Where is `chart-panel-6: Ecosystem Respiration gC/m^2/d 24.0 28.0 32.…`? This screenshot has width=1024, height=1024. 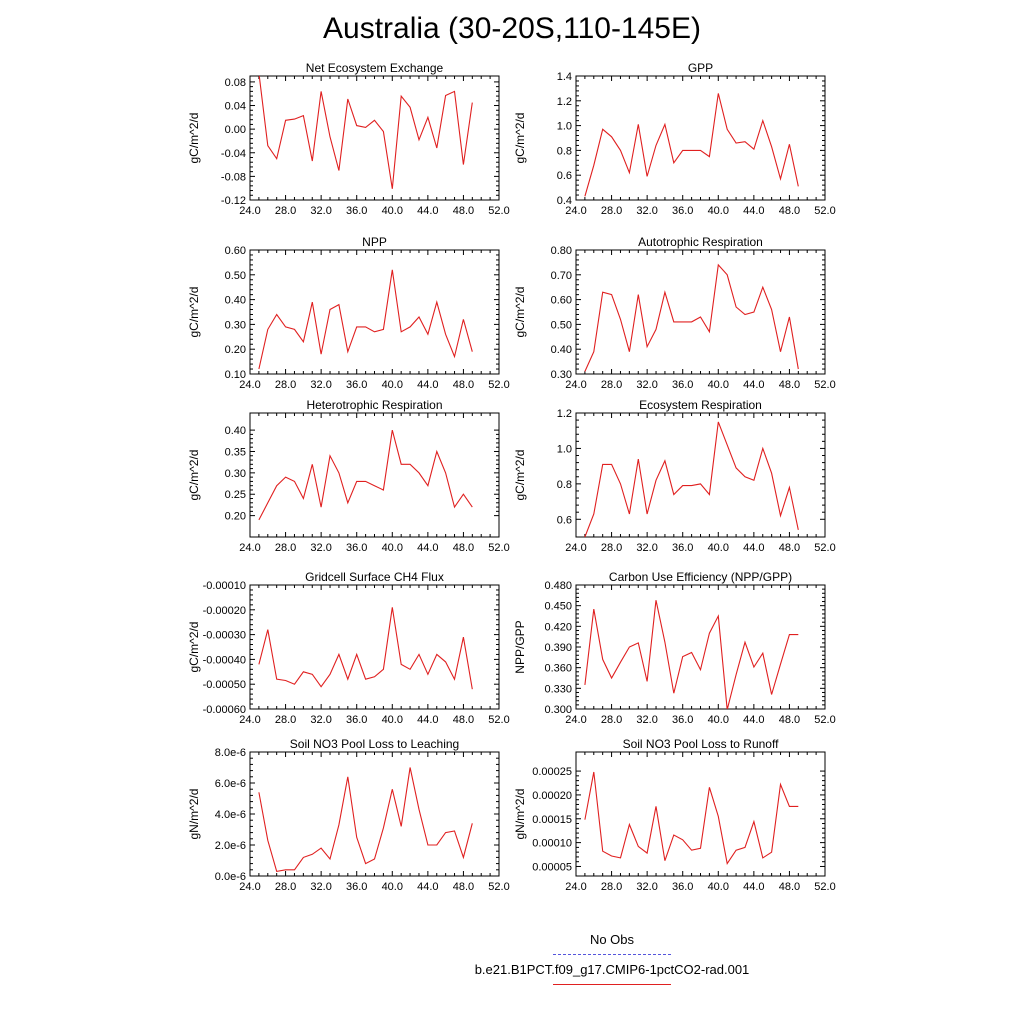 chart-panel-6: Ecosystem Respiration gC/m^2/d 24.0 28.0 32.… is located at coordinates (674, 476).